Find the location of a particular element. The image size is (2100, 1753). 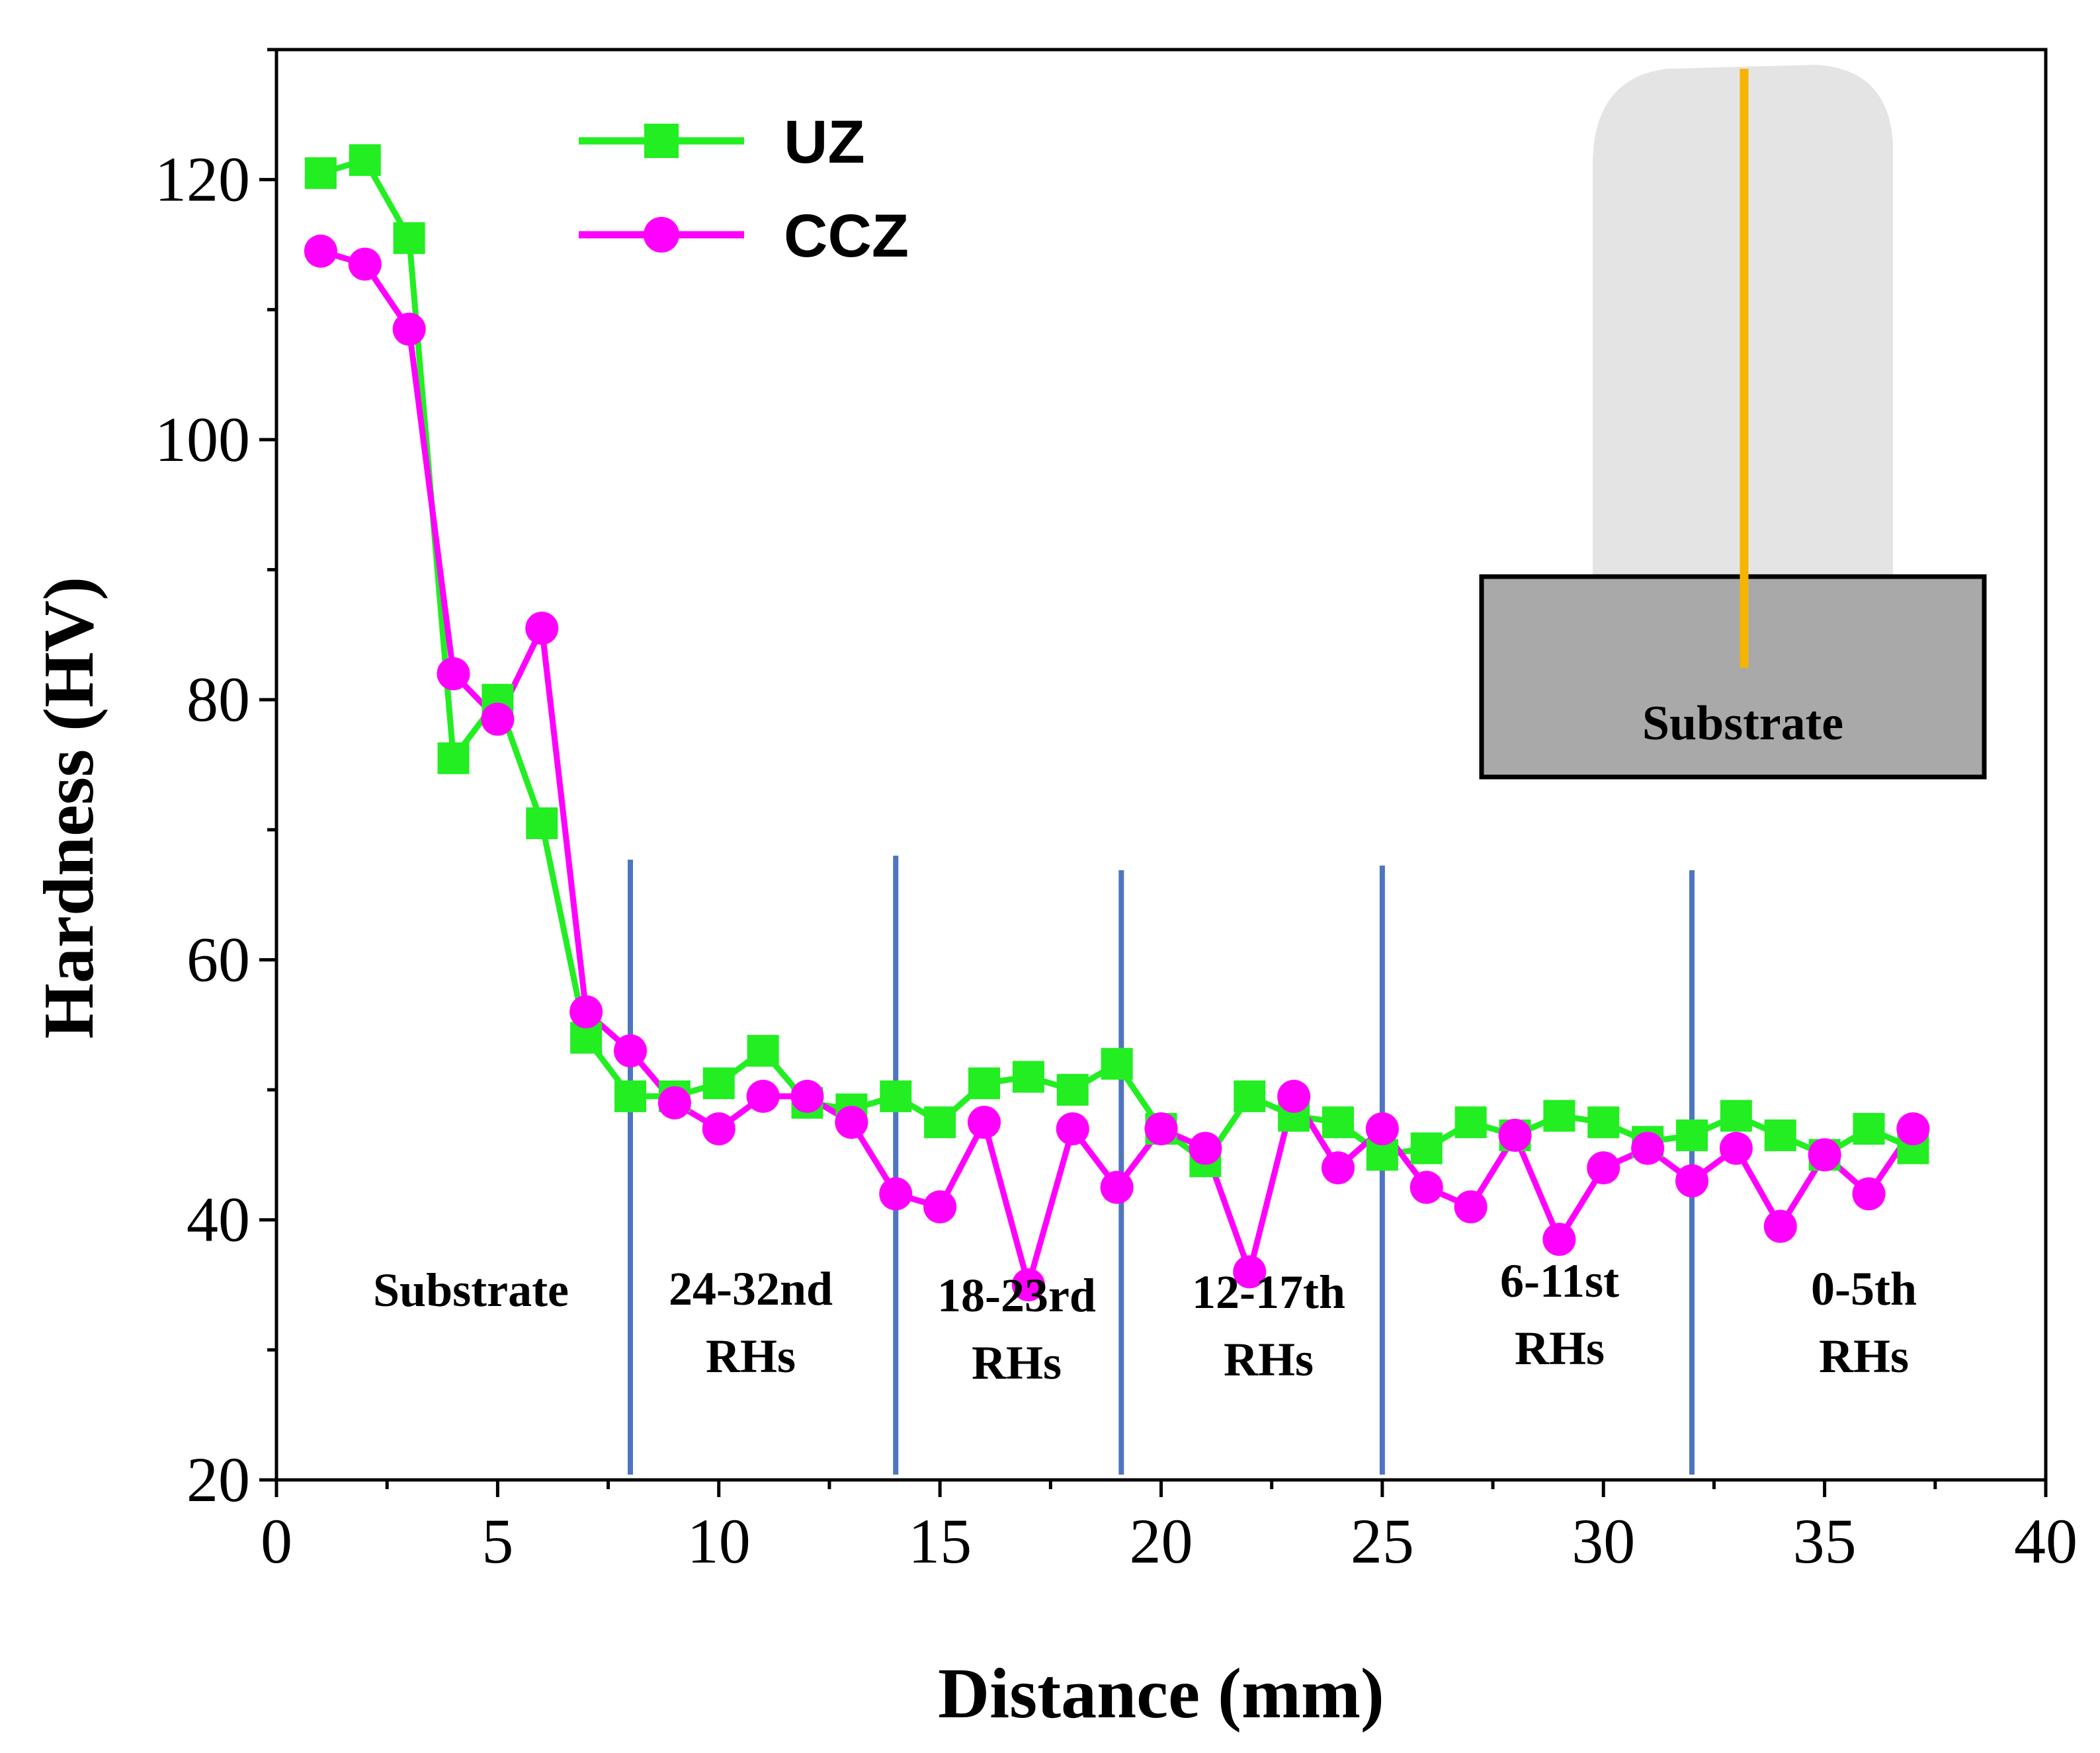

x-tick-label: 35 is located at coordinates (1825, 1541).